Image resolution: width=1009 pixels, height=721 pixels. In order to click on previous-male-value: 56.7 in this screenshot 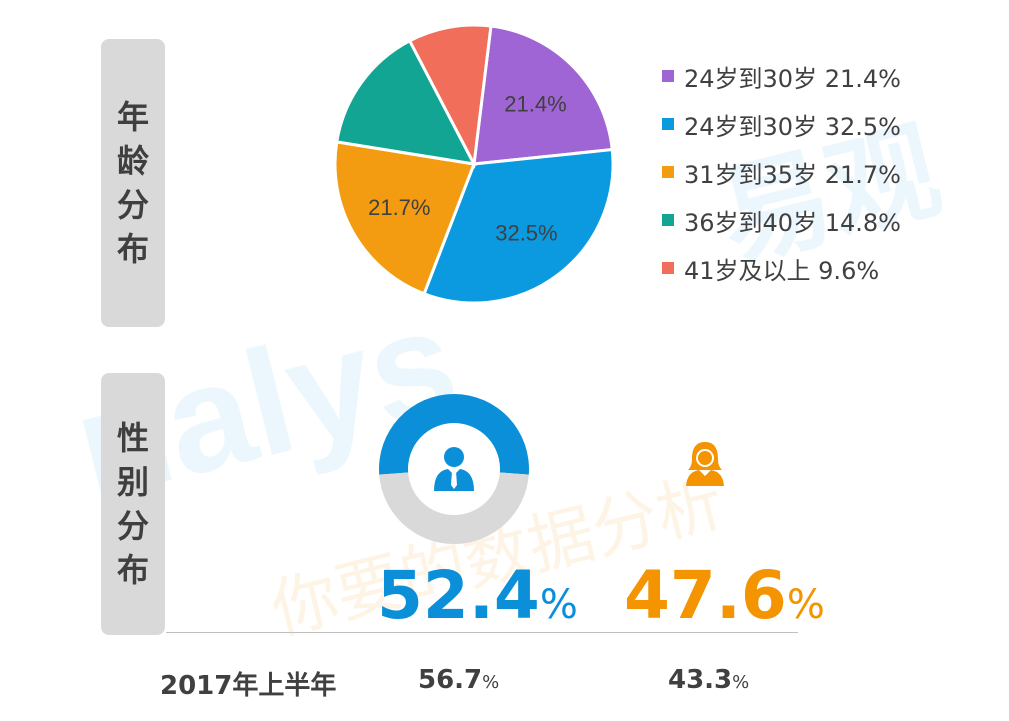, I will do `click(450, 680)`.